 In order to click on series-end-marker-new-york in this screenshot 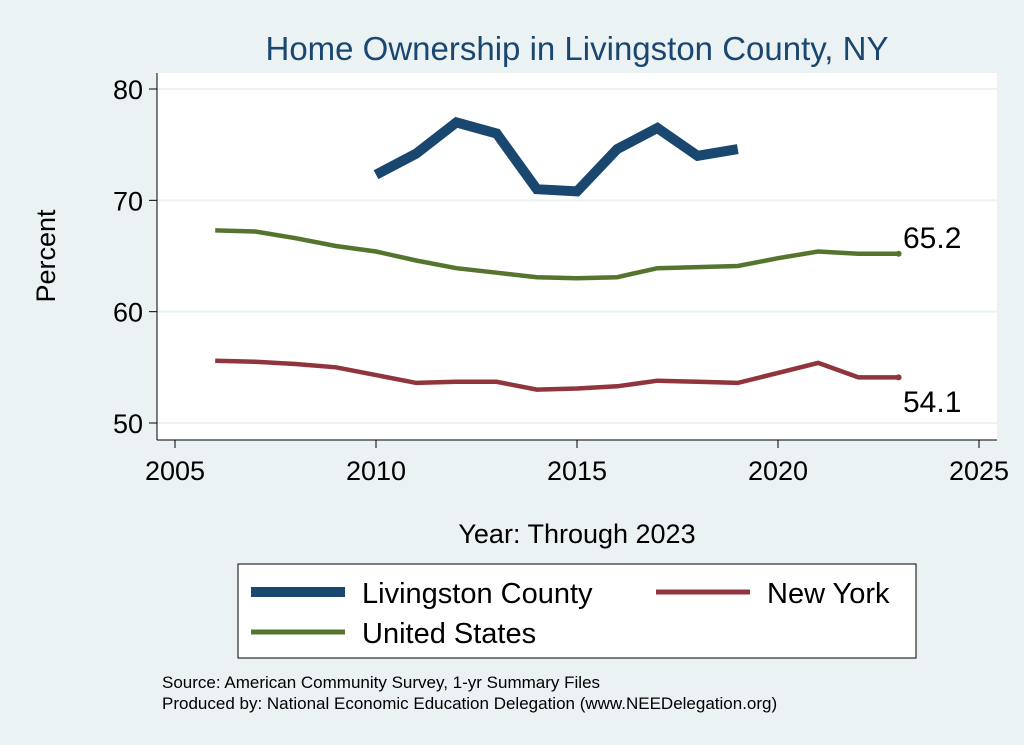, I will do `click(898, 377)`.